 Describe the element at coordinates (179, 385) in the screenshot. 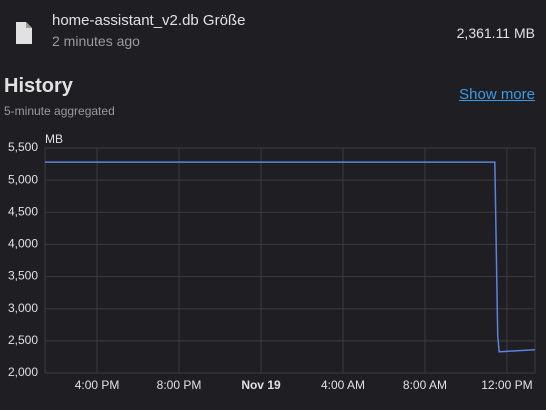

I see `x-tick-label: 8:00 PM` at that location.